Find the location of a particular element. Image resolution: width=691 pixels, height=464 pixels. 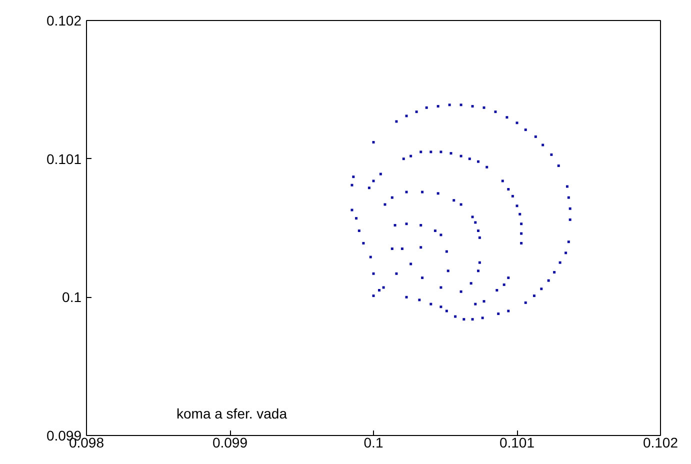

y-tick-label: 0.102 is located at coordinates (64, 20).